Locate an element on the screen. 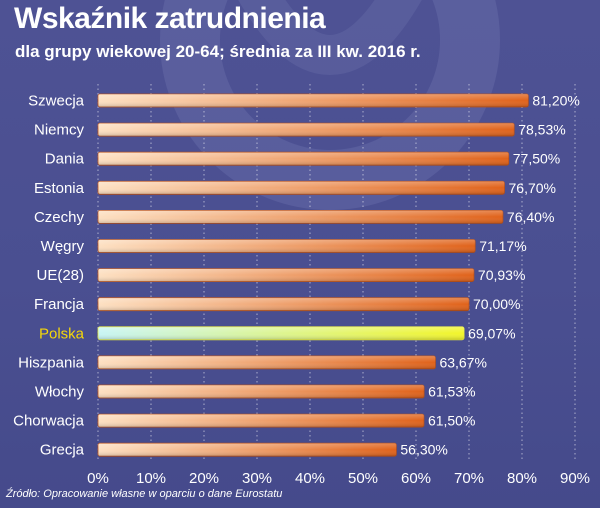 The height and width of the screenshot is (508, 600). value-label: 71,17% is located at coordinates (502, 246).